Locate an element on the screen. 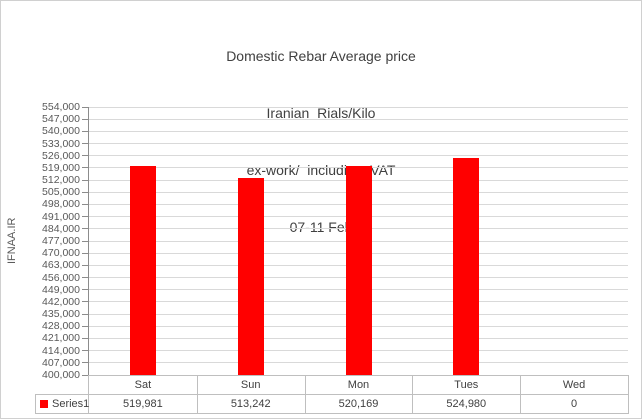 Image resolution: width=642 pixels, height=419 pixels. y-tick-label: 463,000 is located at coordinates (61, 265).